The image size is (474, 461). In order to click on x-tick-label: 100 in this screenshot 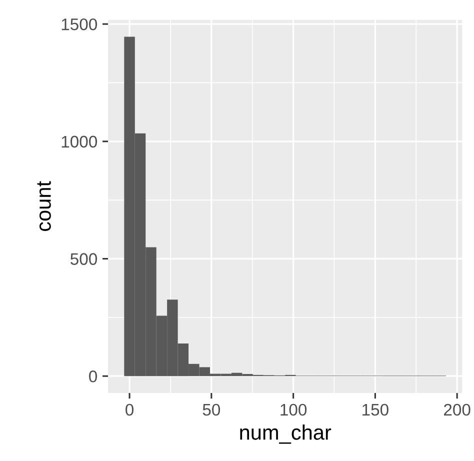, I will do `click(293, 410)`.